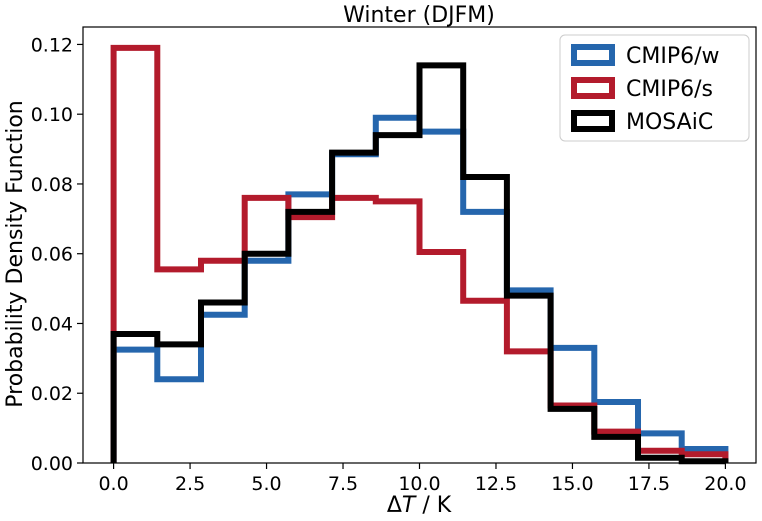 This screenshot has height=521, width=762. Describe the element at coordinates (52, 324) in the screenshot. I see `y-tick-label: 0.04` at that location.